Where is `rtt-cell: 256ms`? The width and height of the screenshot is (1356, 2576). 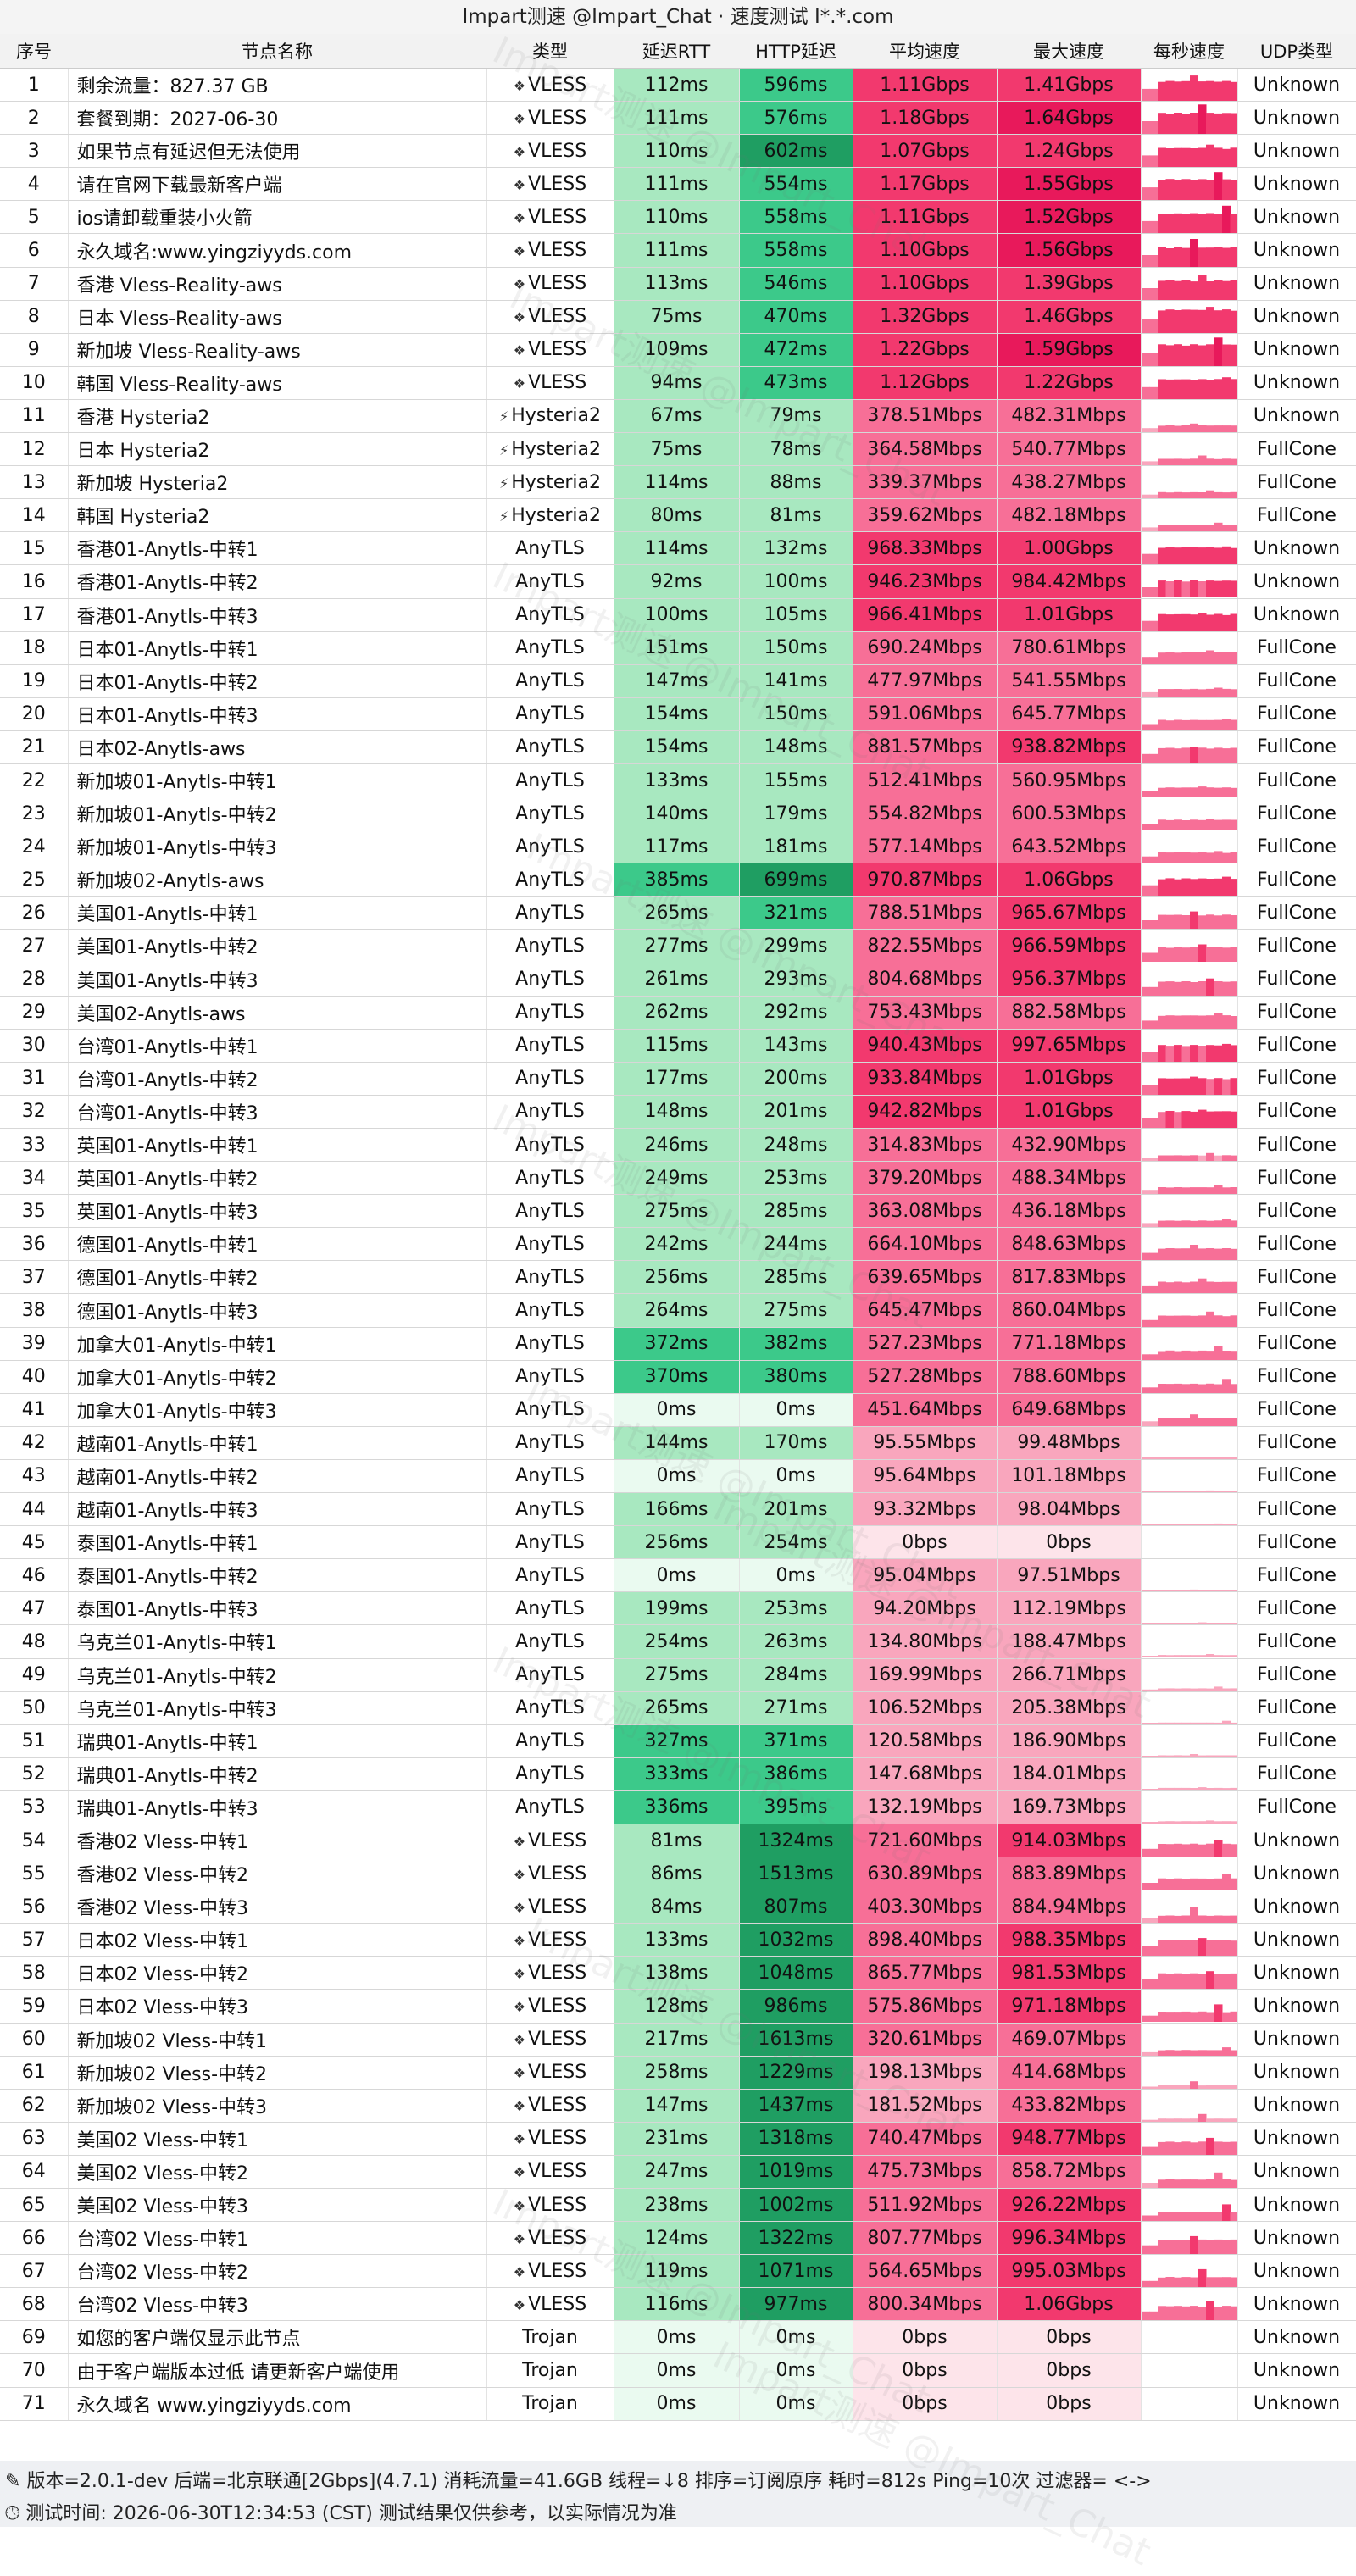
rtt-cell: 256ms is located at coordinates (677, 1542).